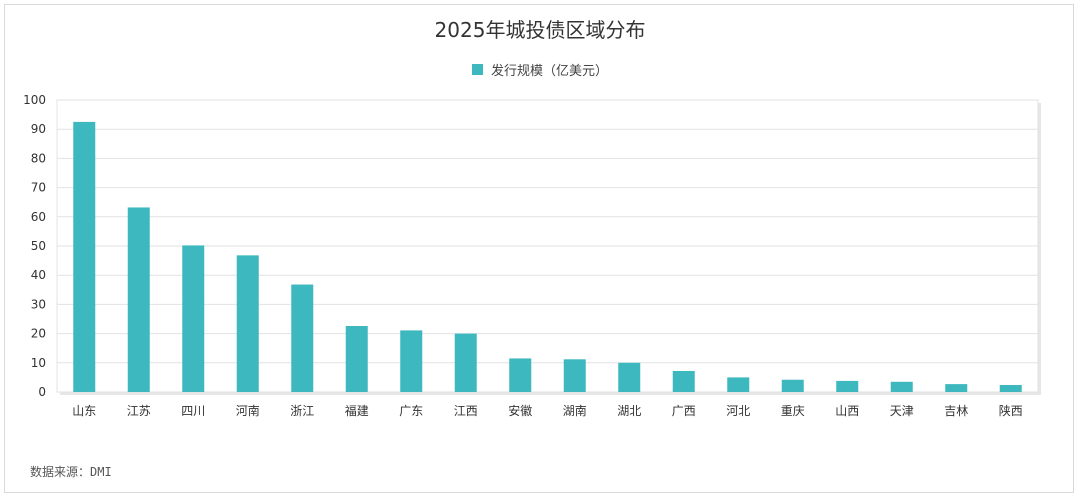  What do you see at coordinates (357, 410) in the screenshot?
I see `x-category-label: 福建` at bounding box center [357, 410].